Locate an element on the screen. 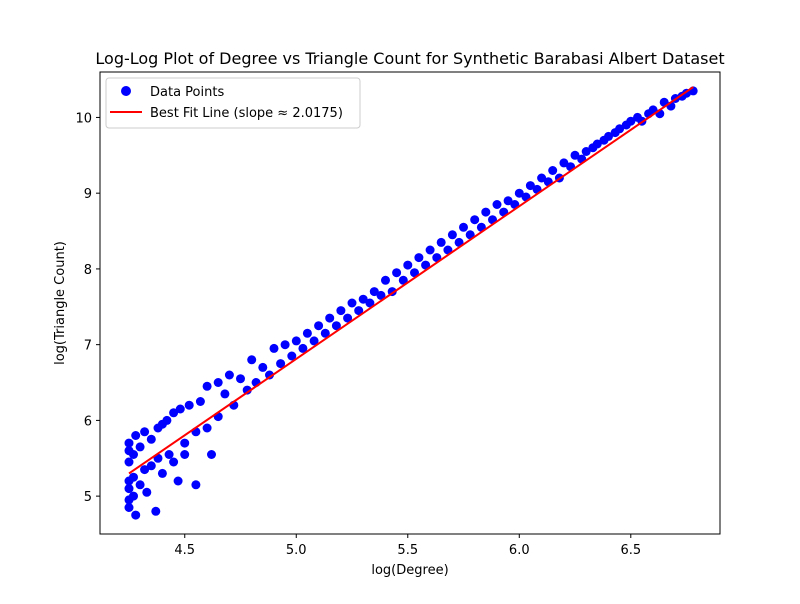 This screenshot has width=800, height=604. x-tick-label: 5.0 is located at coordinates (296, 550).